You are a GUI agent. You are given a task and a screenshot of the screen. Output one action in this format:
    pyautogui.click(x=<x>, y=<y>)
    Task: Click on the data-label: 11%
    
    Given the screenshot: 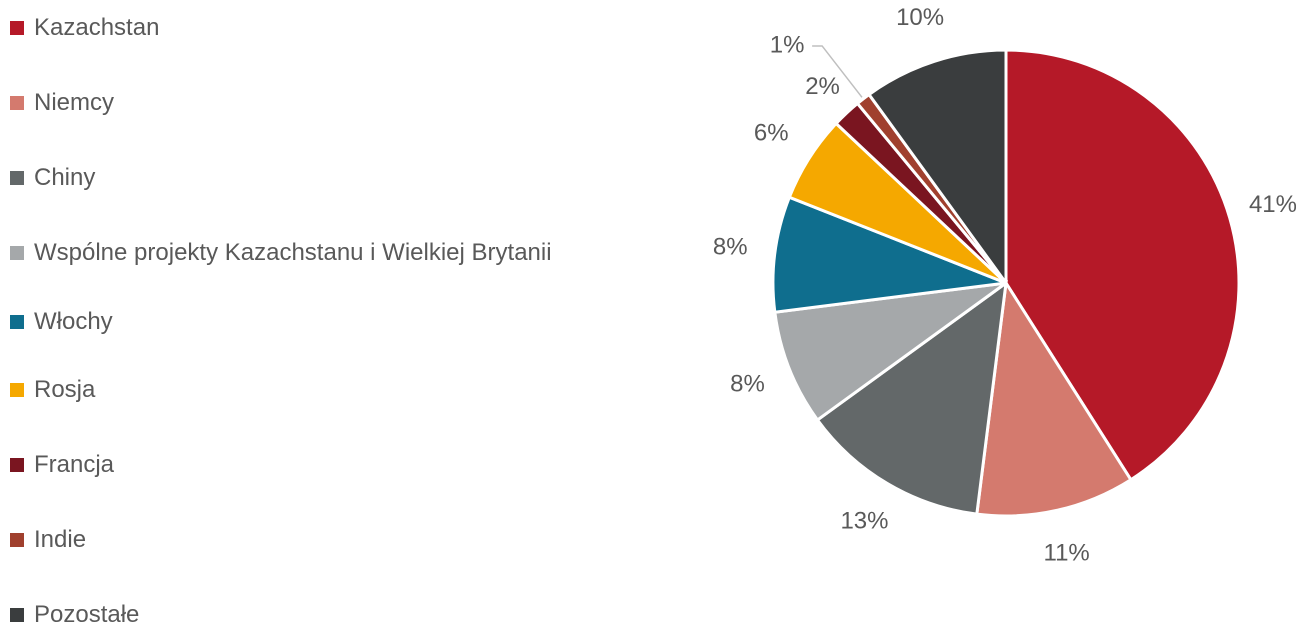 What is the action you would take?
    pyautogui.click(x=1067, y=553)
    